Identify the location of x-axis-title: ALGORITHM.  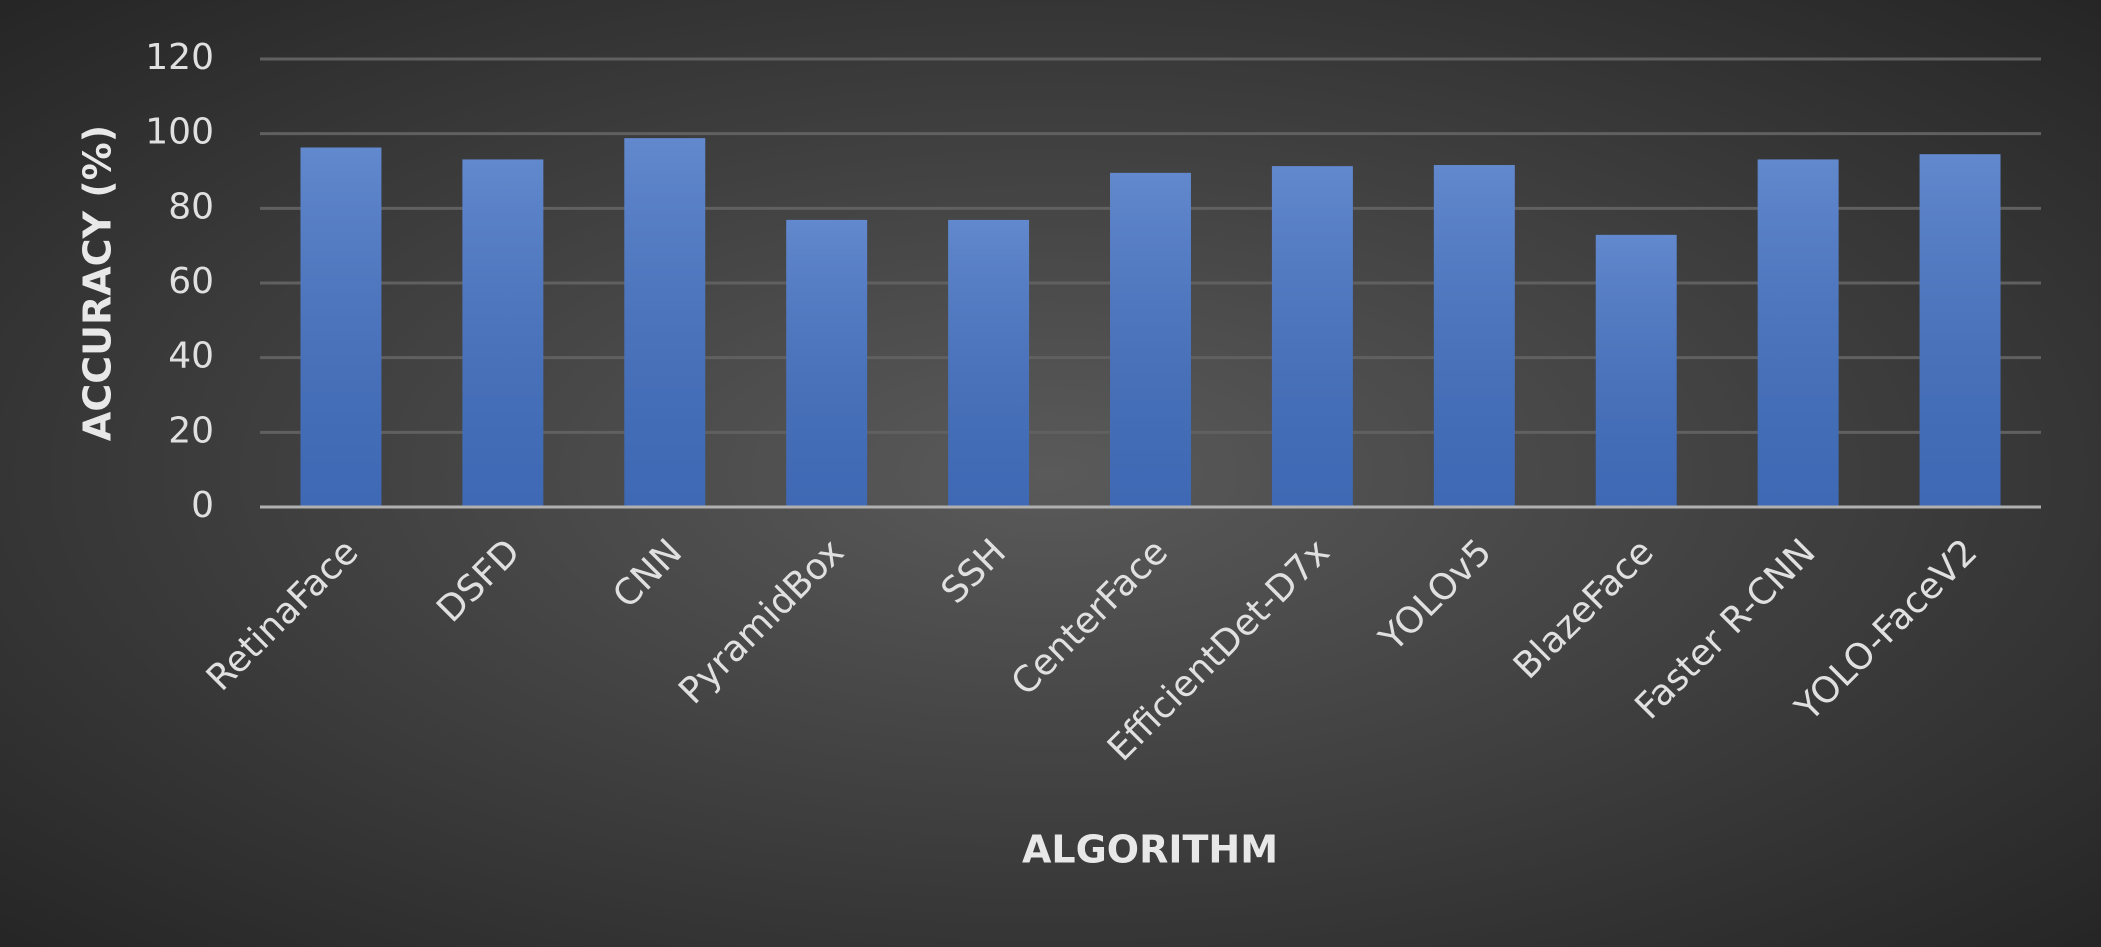
(1150, 850).